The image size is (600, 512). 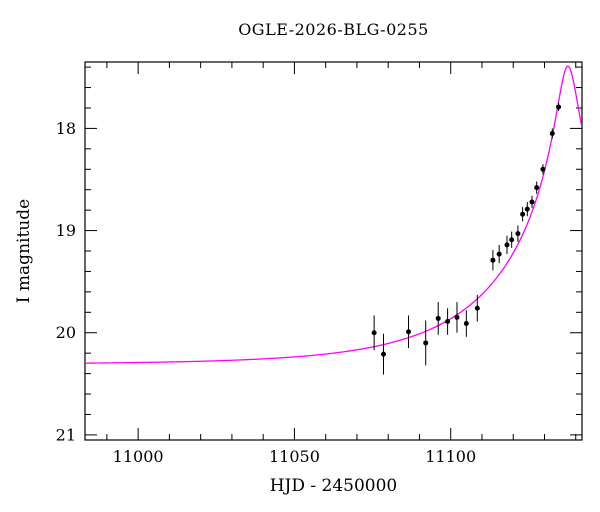 I want to click on x-axis-label: HJD - 2450000, so click(x=333, y=486).